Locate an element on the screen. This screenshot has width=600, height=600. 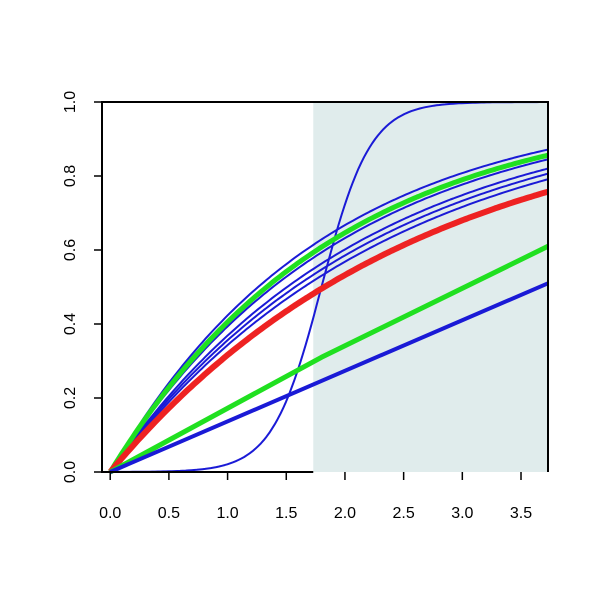
x-axis: 0.0 0.5 1.0 1.5 2.0 2.5 3.0 3.5 is located at coordinates (315, 497).